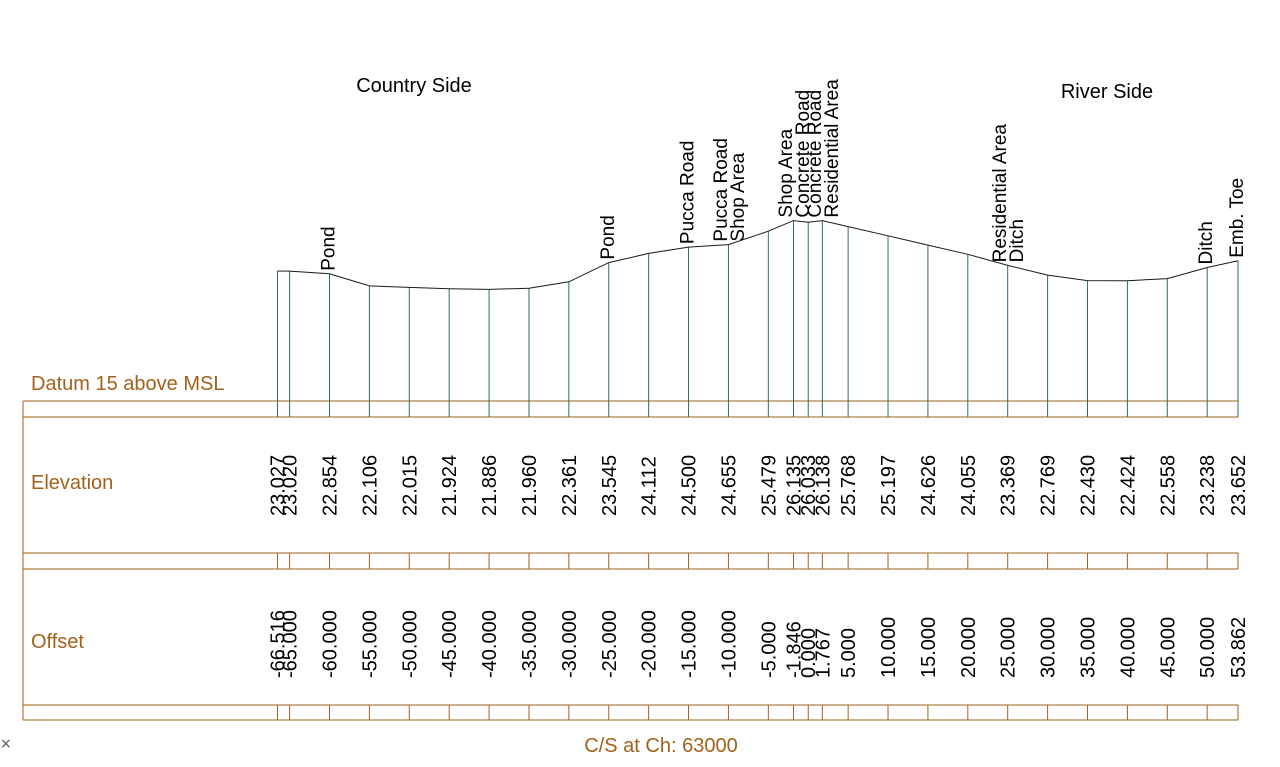  I want to click on elevation-value: 25.768, so click(849, 485).